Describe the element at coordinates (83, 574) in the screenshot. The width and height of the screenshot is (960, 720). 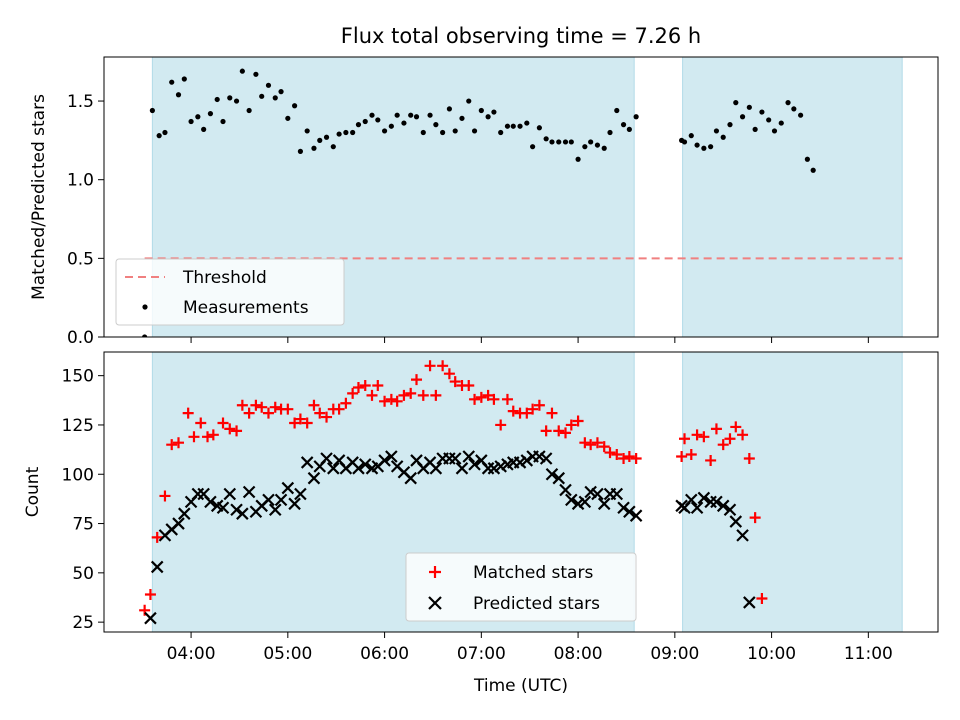
I see `y-tick-label: 50` at that location.